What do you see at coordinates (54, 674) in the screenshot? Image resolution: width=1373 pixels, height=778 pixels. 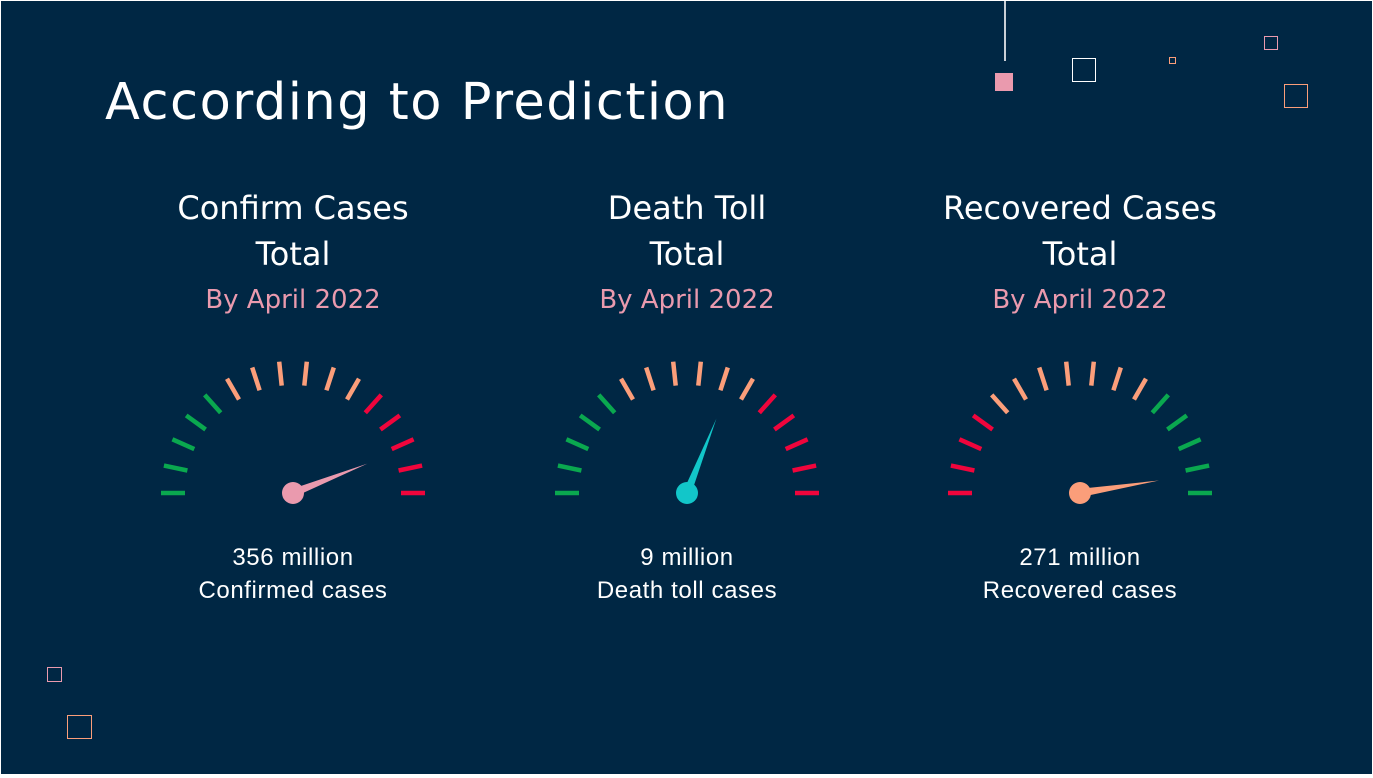 I see `square-pink-outline-bottom-icon` at bounding box center [54, 674].